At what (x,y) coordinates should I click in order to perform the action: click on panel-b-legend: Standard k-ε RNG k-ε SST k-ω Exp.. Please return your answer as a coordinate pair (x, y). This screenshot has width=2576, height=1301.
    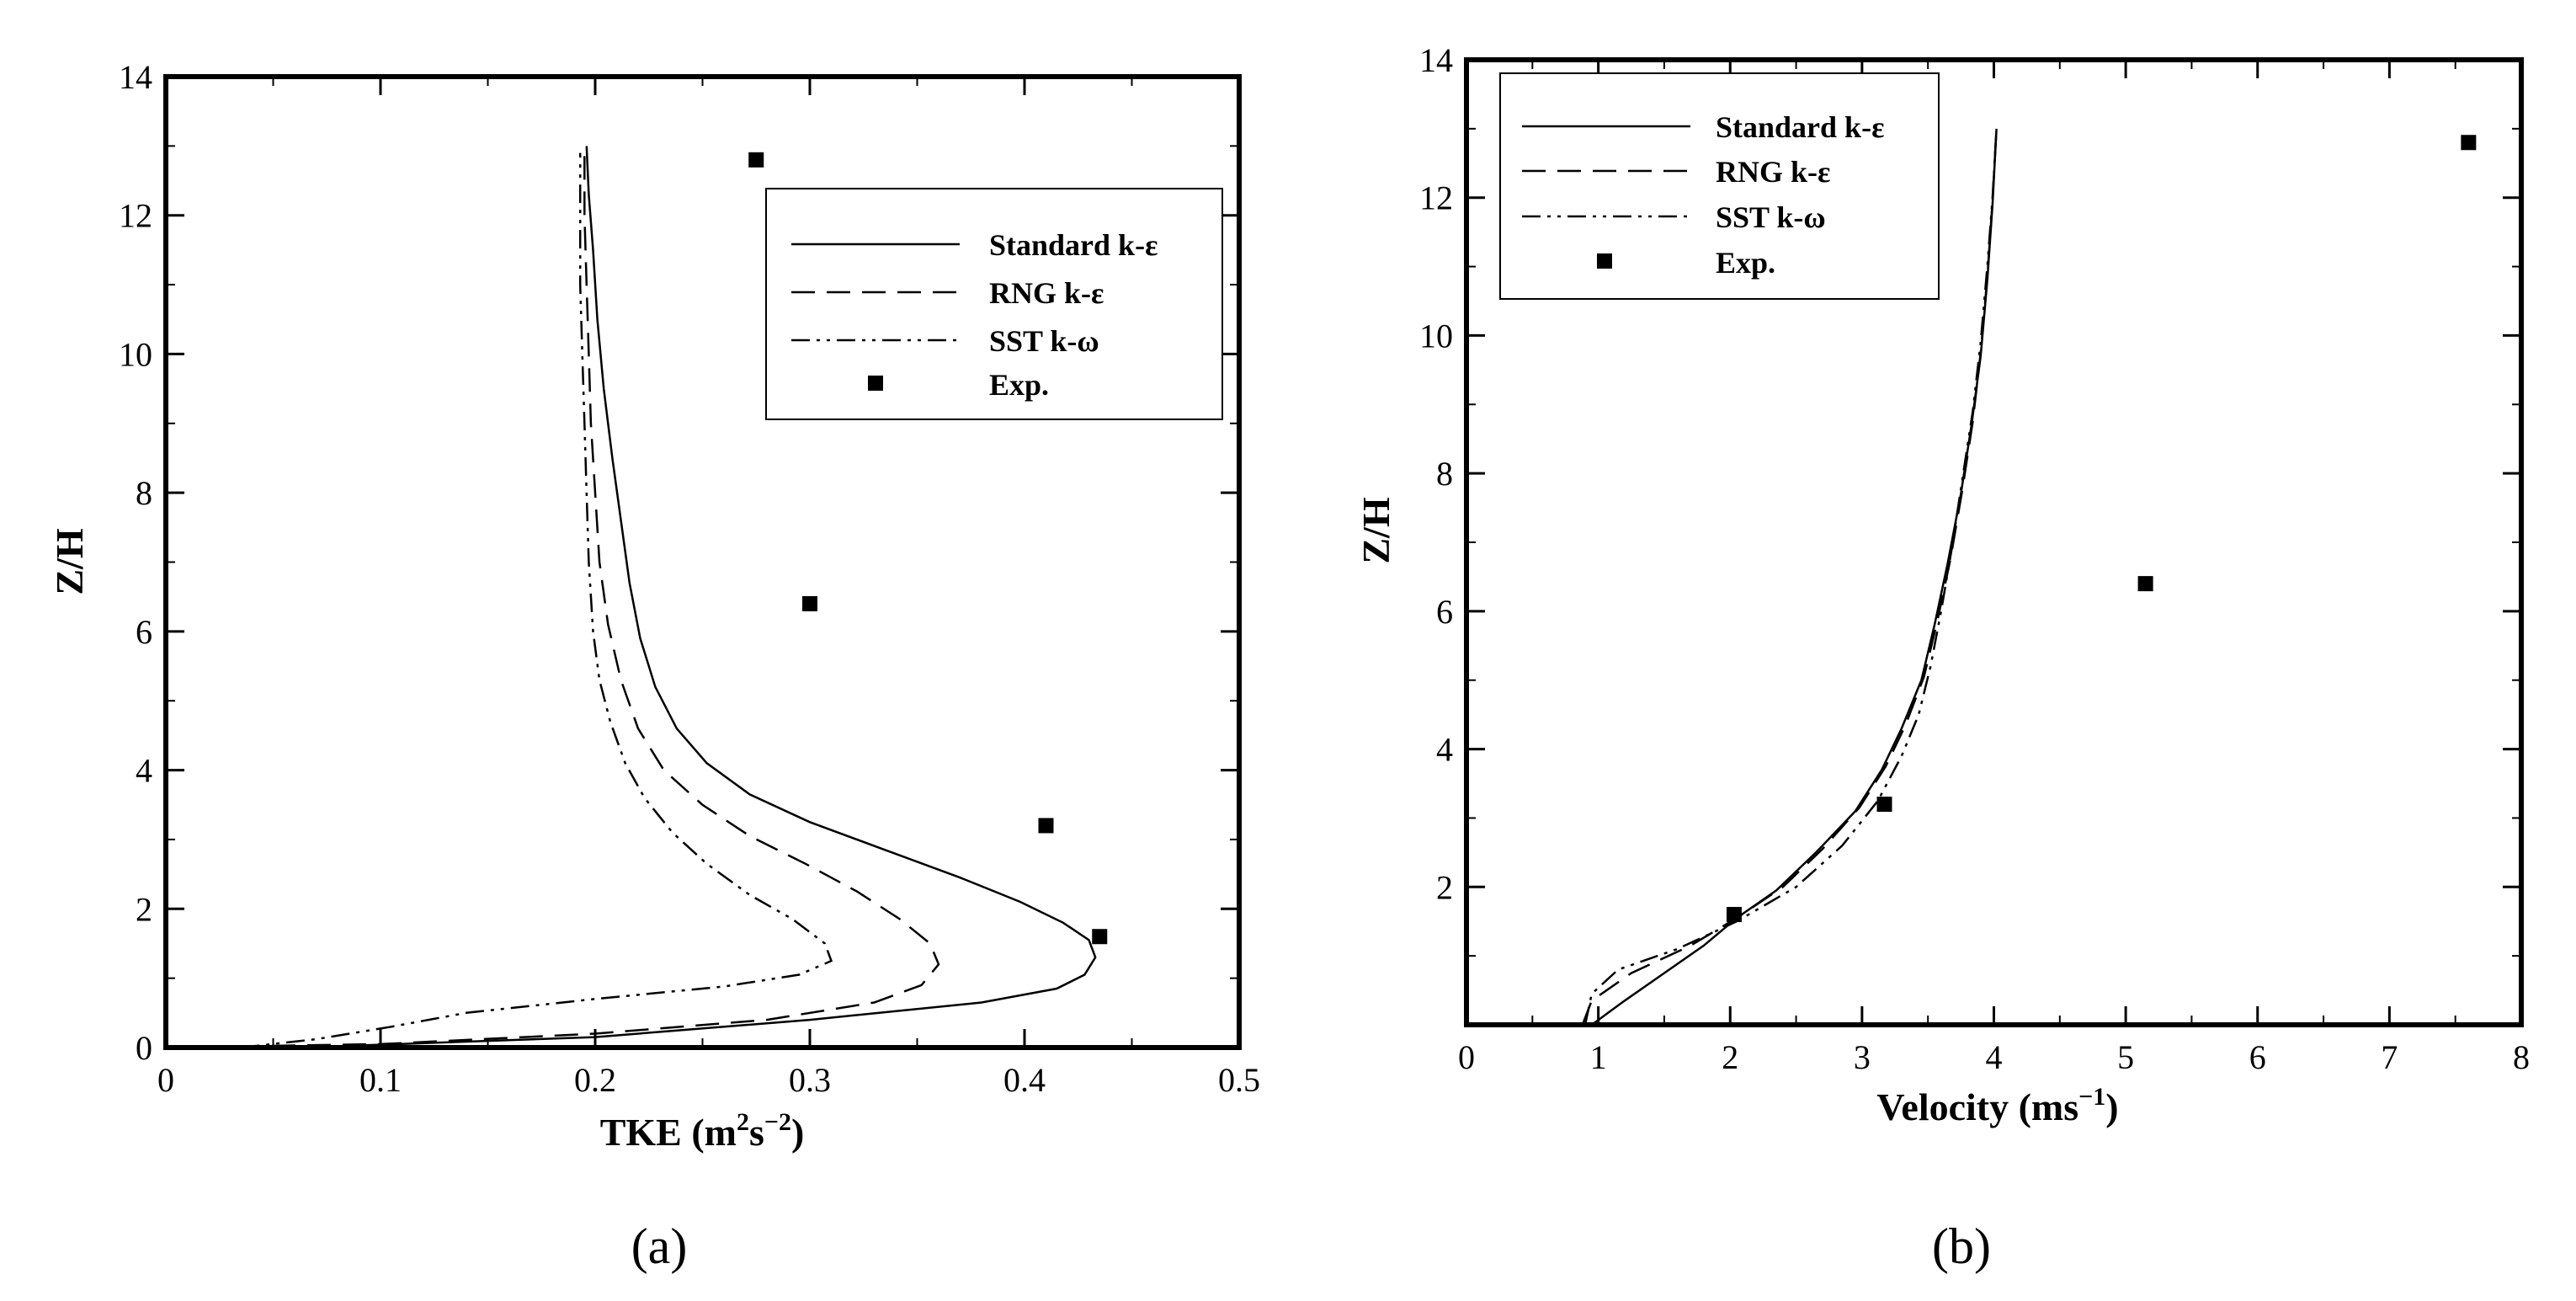
    Looking at the image, I should click on (1720, 186).